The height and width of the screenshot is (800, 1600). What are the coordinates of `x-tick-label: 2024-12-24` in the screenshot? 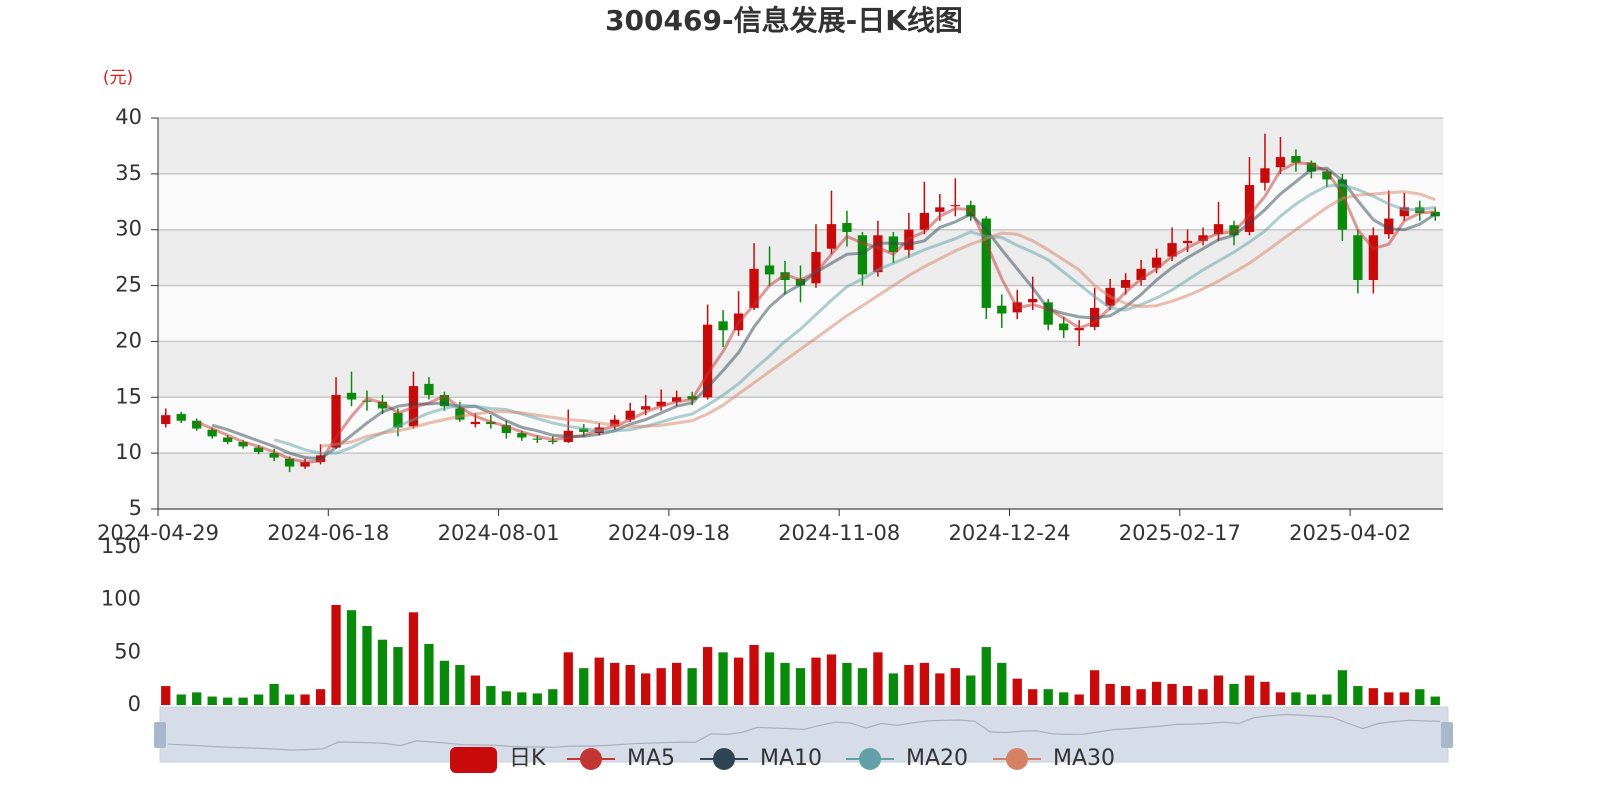 It's located at (1009, 533).